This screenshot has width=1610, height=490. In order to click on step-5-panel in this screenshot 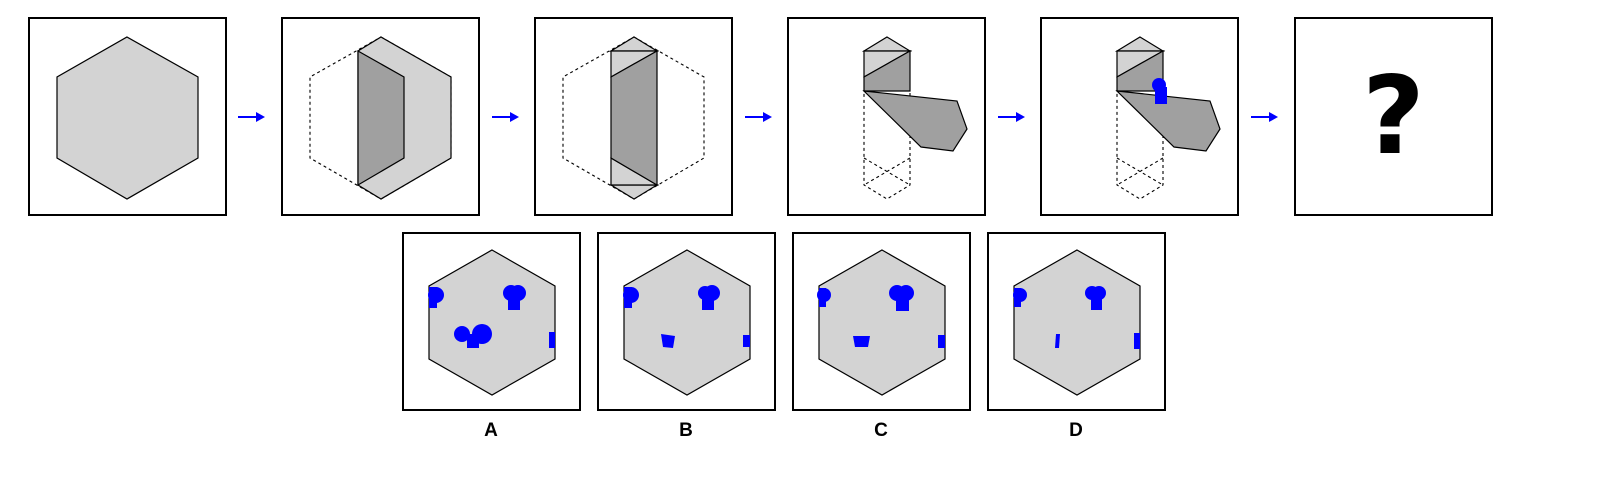, I will do `click(1139, 116)`.